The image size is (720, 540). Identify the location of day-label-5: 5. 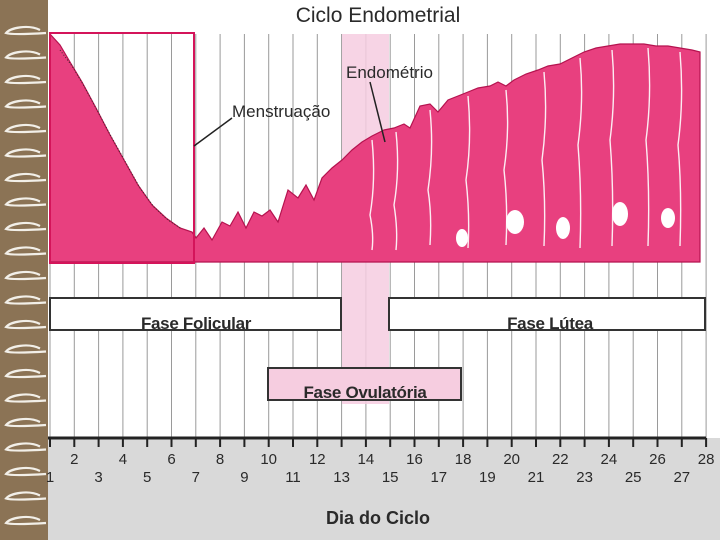
(147, 477).